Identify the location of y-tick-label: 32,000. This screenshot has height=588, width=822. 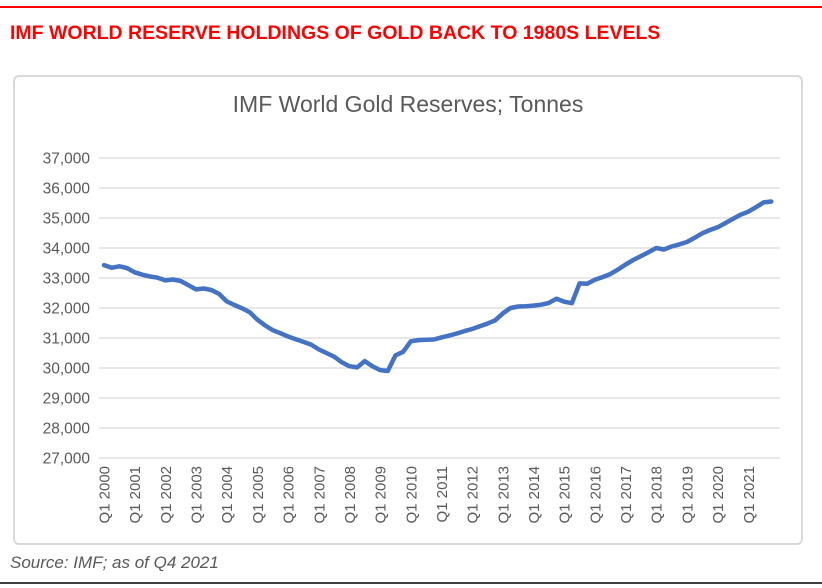
(67, 309).